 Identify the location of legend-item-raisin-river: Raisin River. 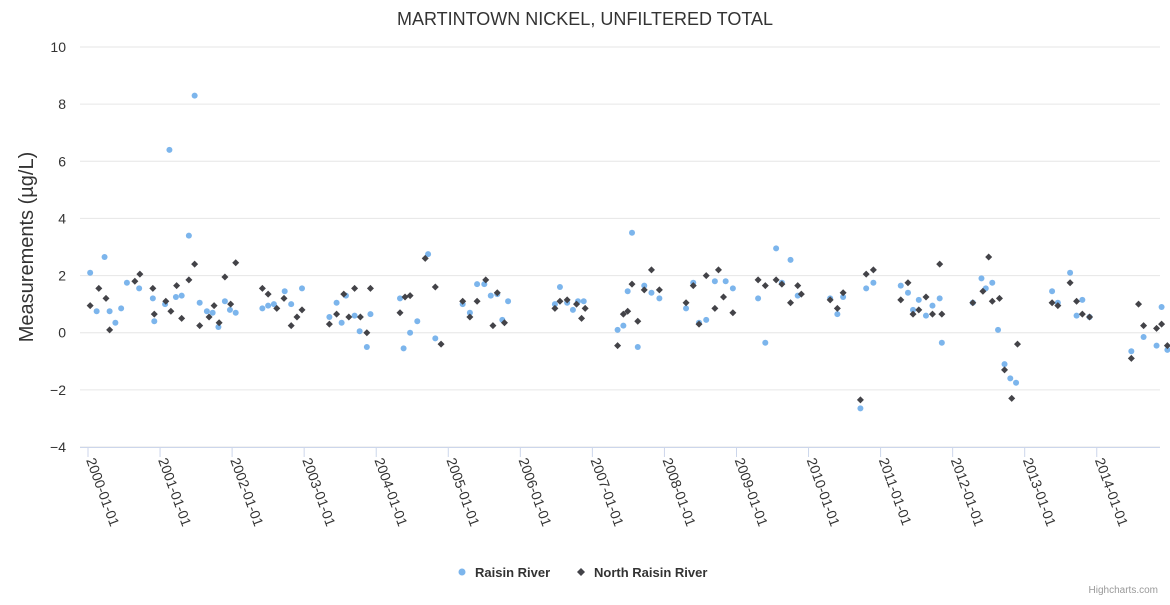
(504, 572).